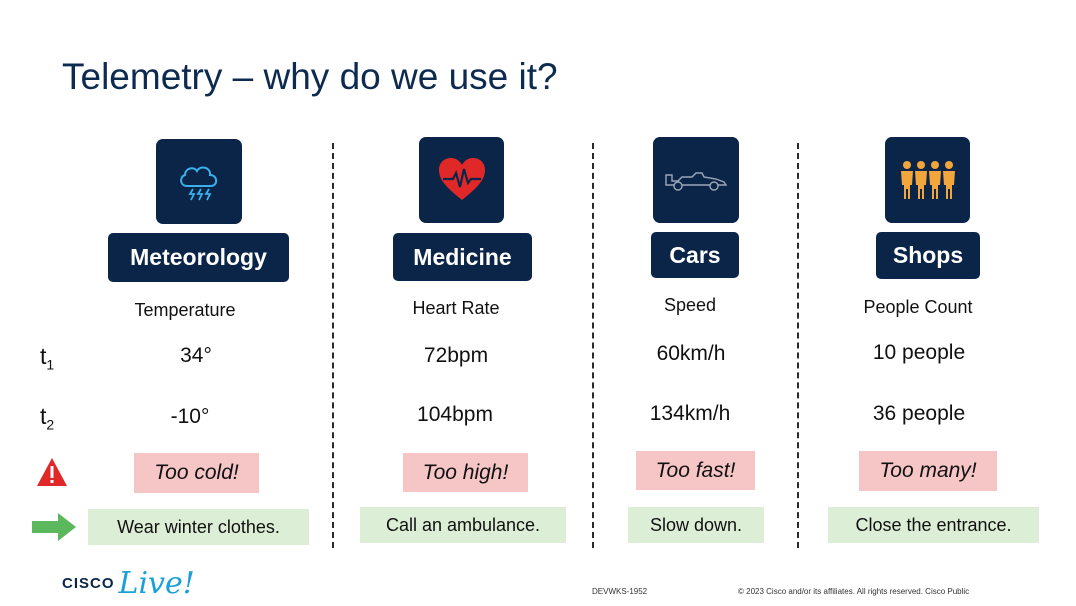  Describe the element at coordinates (198, 527) in the screenshot. I see `action-meteorology: Wear winter clothes.` at that location.